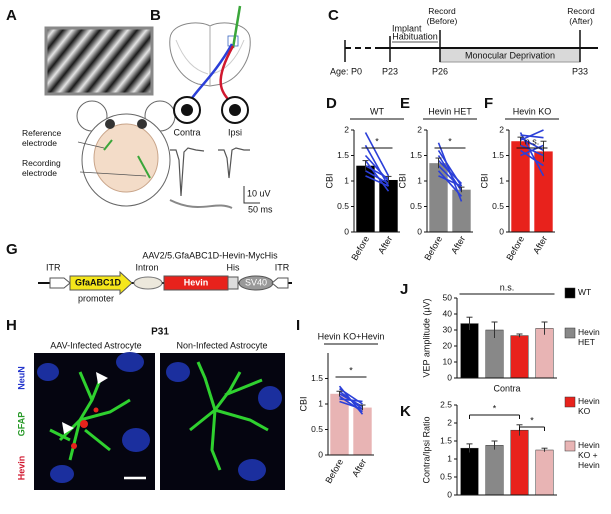 The height and width of the screenshot is (514, 611). I want to click on panel-label: I, so click(298, 325).